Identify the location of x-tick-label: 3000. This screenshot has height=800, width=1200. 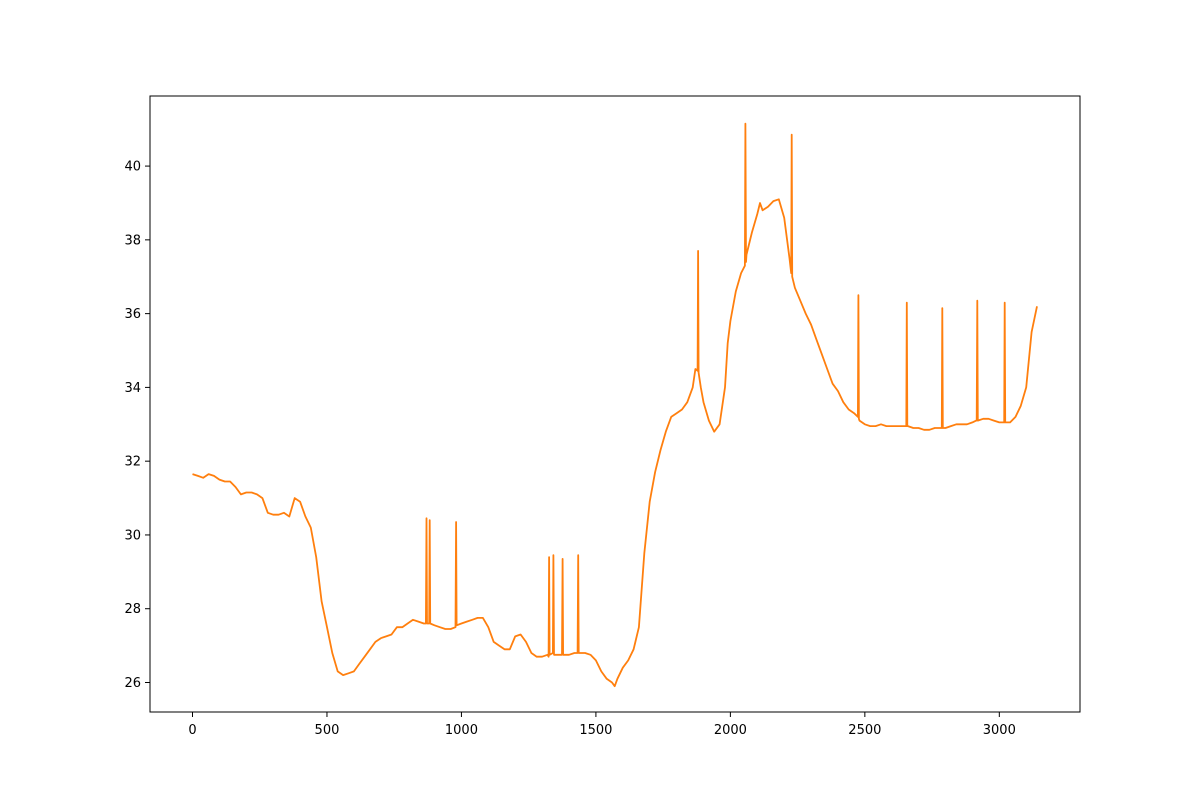
(999, 730).